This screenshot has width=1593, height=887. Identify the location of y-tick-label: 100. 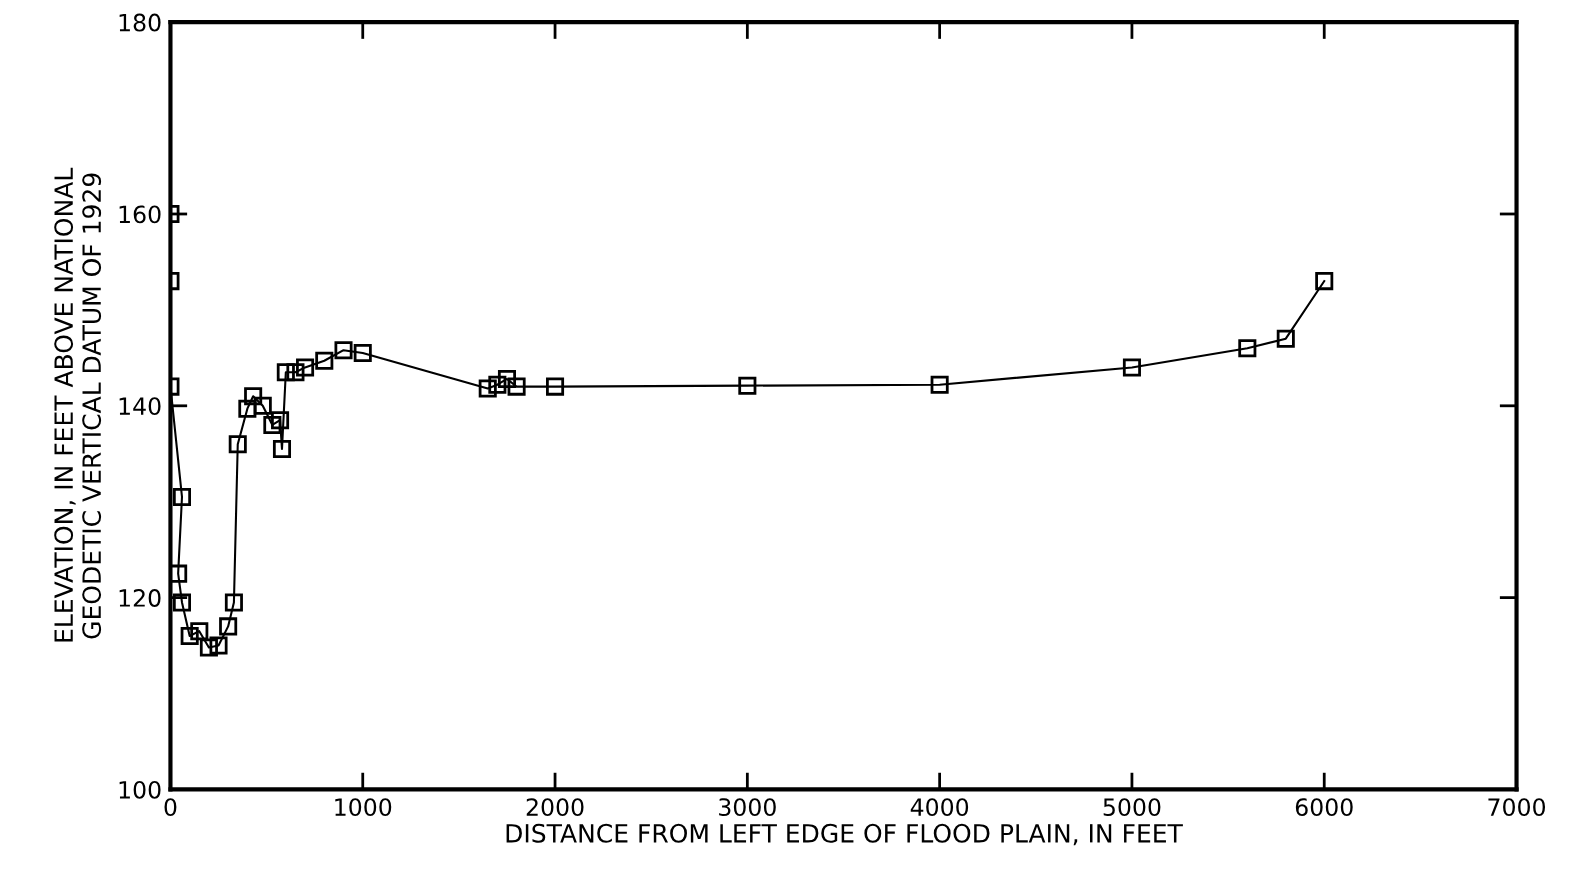
(140, 789).